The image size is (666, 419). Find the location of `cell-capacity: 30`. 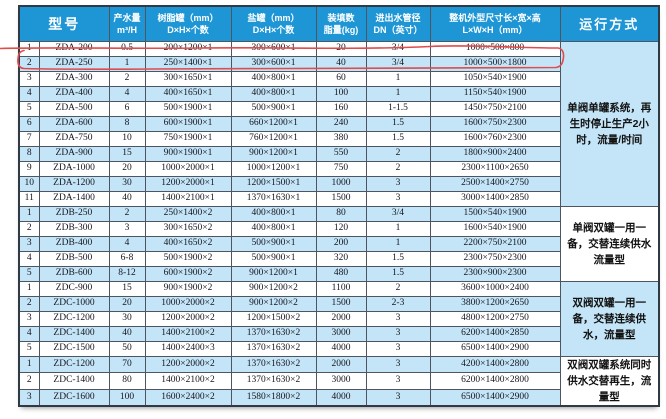

cell-capacity: 30 is located at coordinates (127, 183).